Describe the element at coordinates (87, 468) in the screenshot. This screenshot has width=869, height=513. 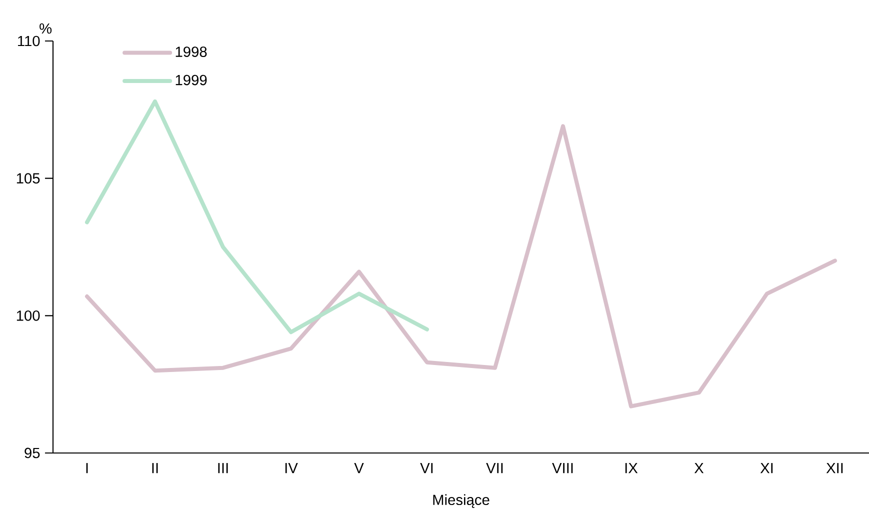
I see `x-tick-label: I` at that location.